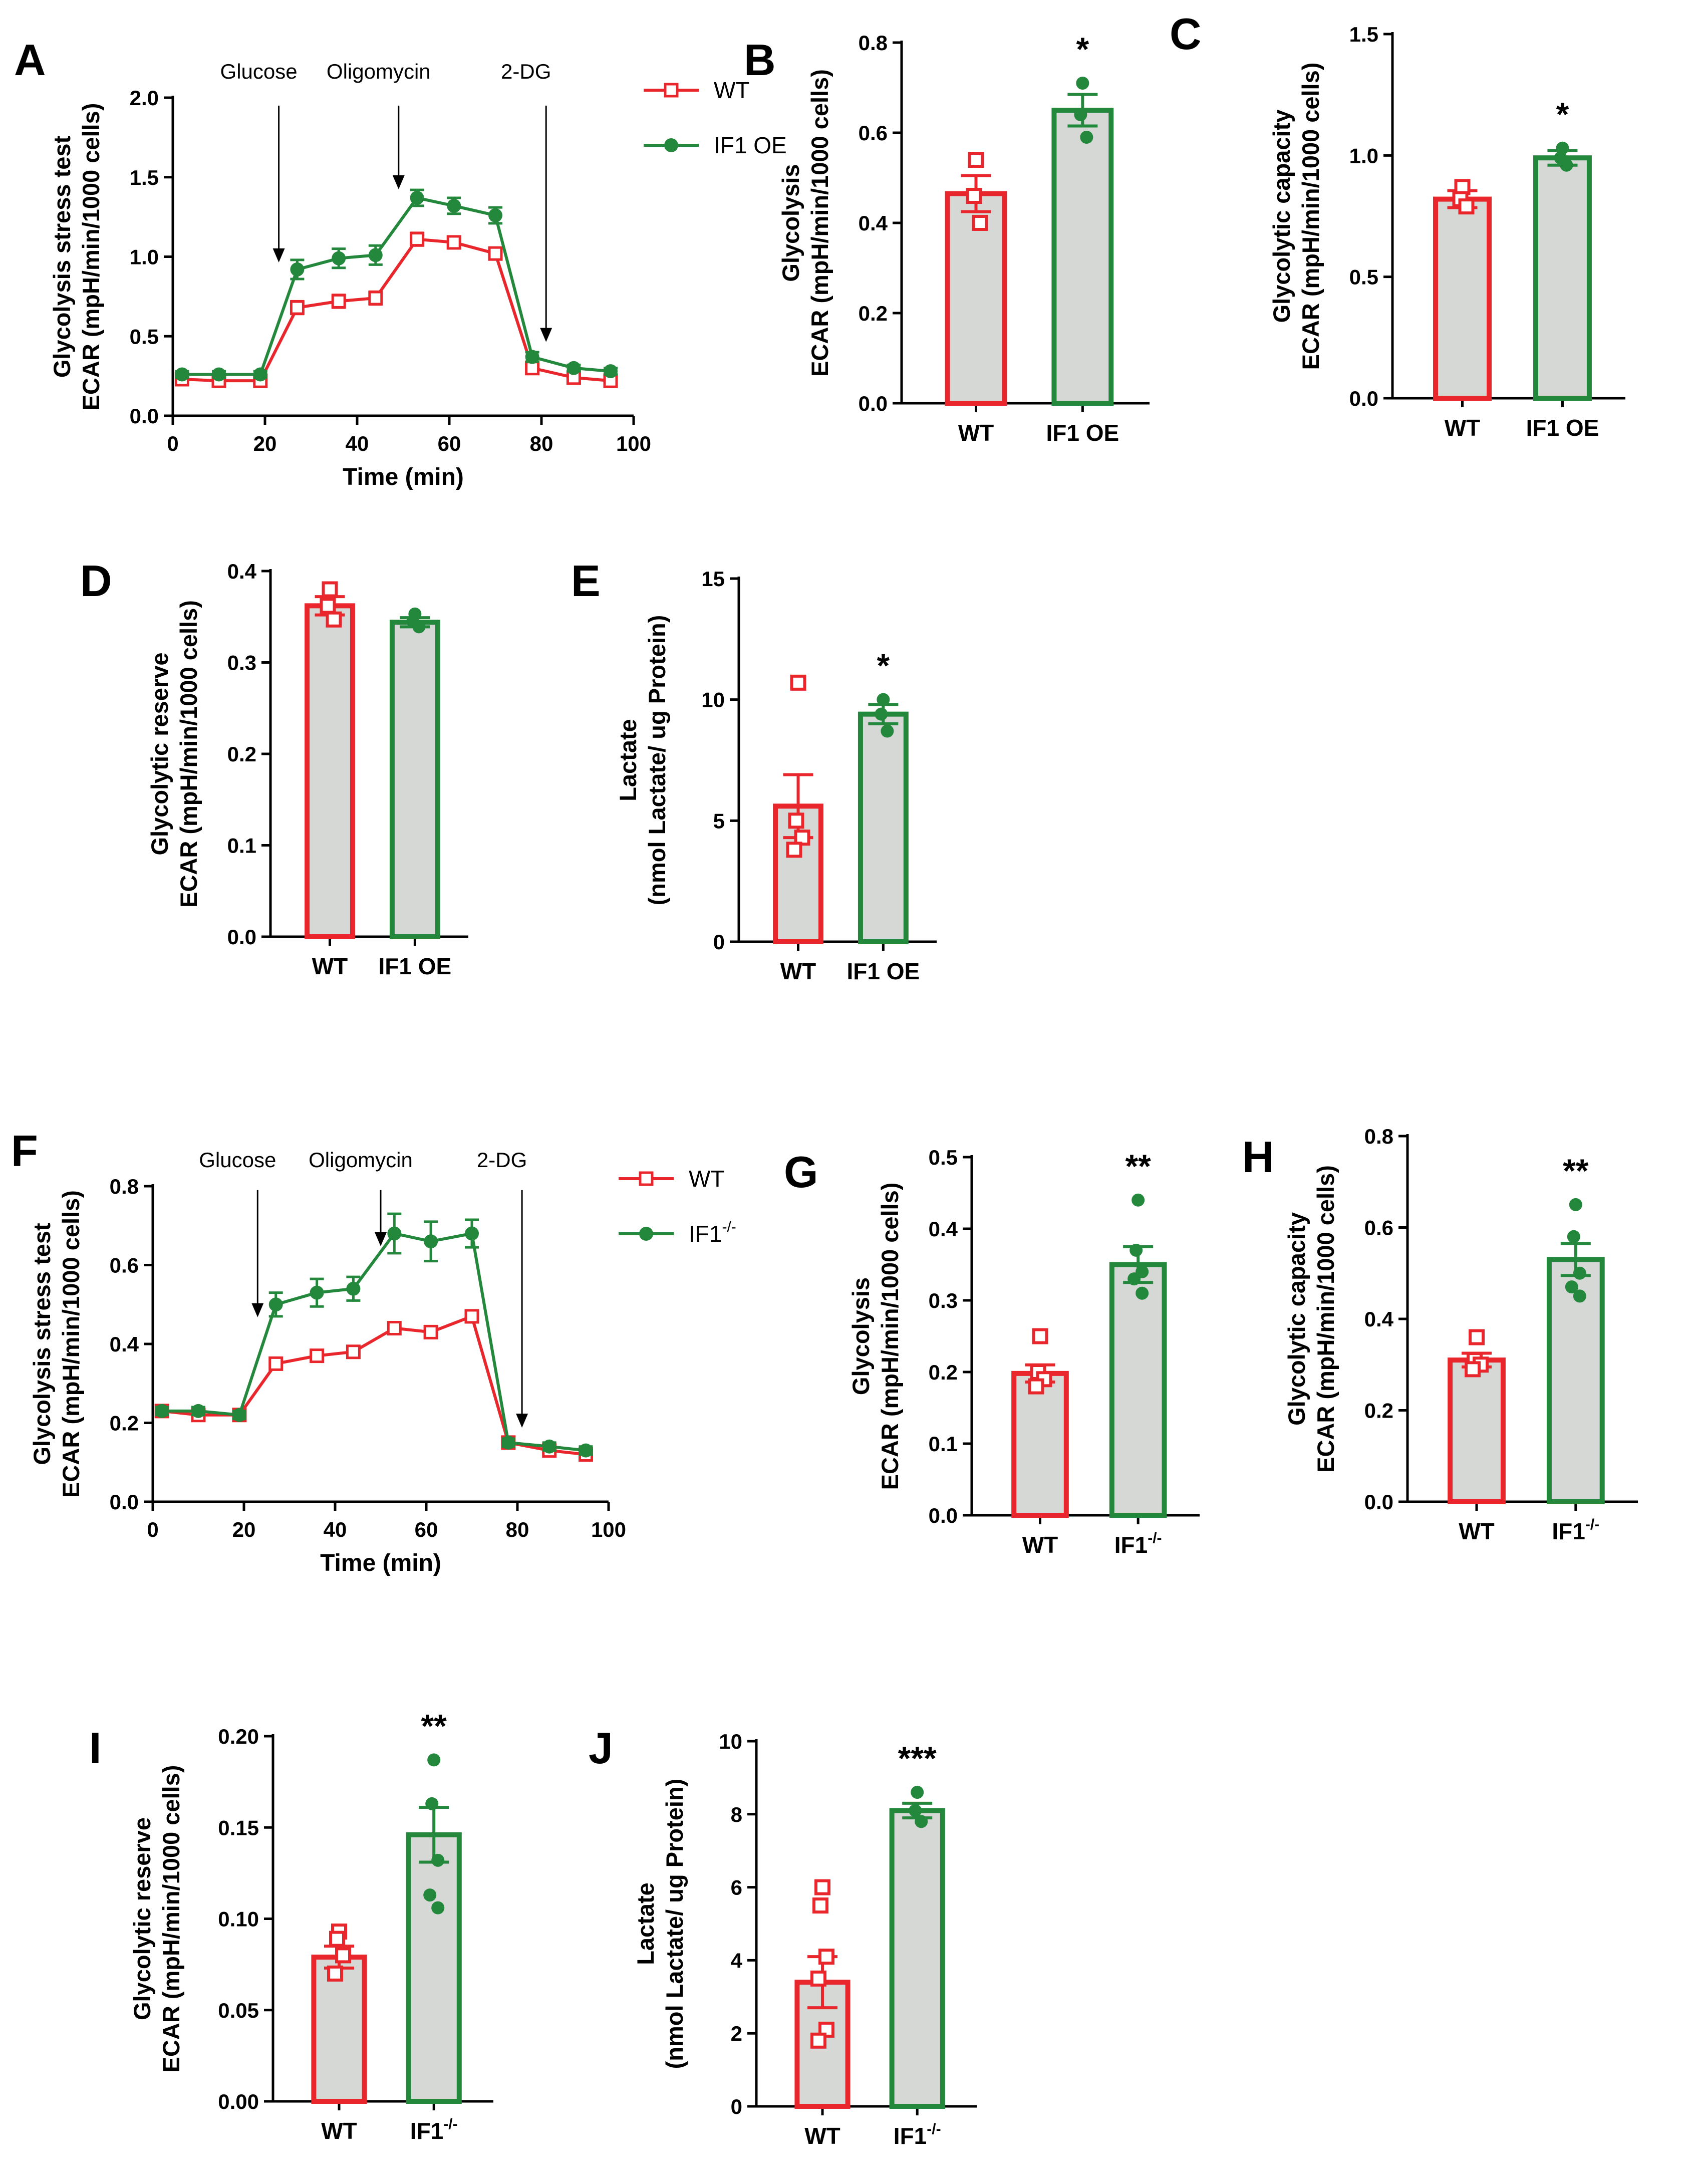  What do you see at coordinates (1082, 433) in the screenshot?
I see `category-label: IF1 OE` at bounding box center [1082, 433].